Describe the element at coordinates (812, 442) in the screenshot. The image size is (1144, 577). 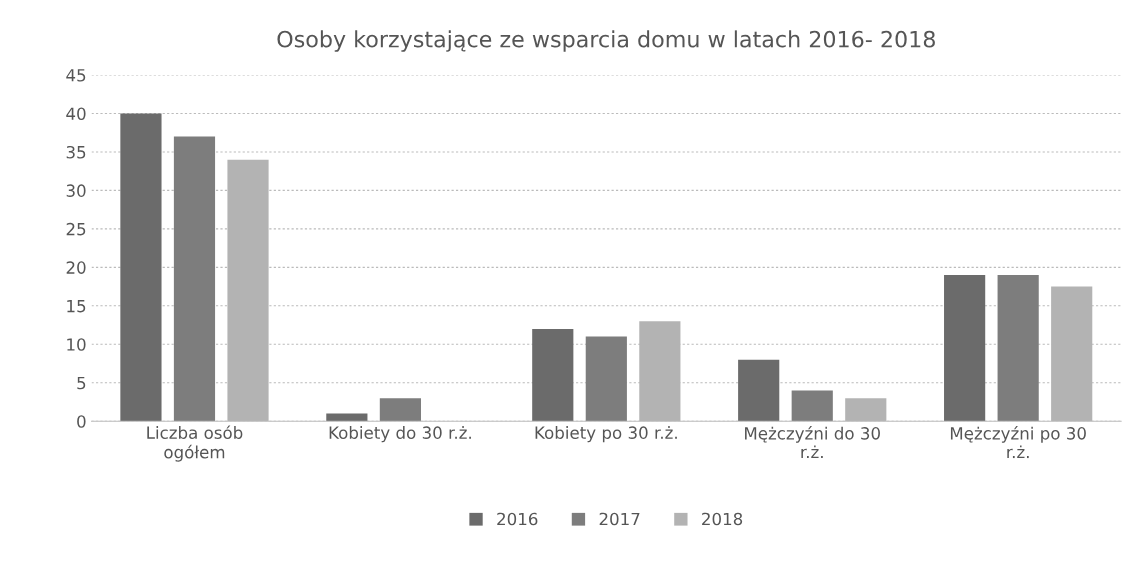
I see `x-tick-label: Mężczyźni do 30 r.ż.` at that location.